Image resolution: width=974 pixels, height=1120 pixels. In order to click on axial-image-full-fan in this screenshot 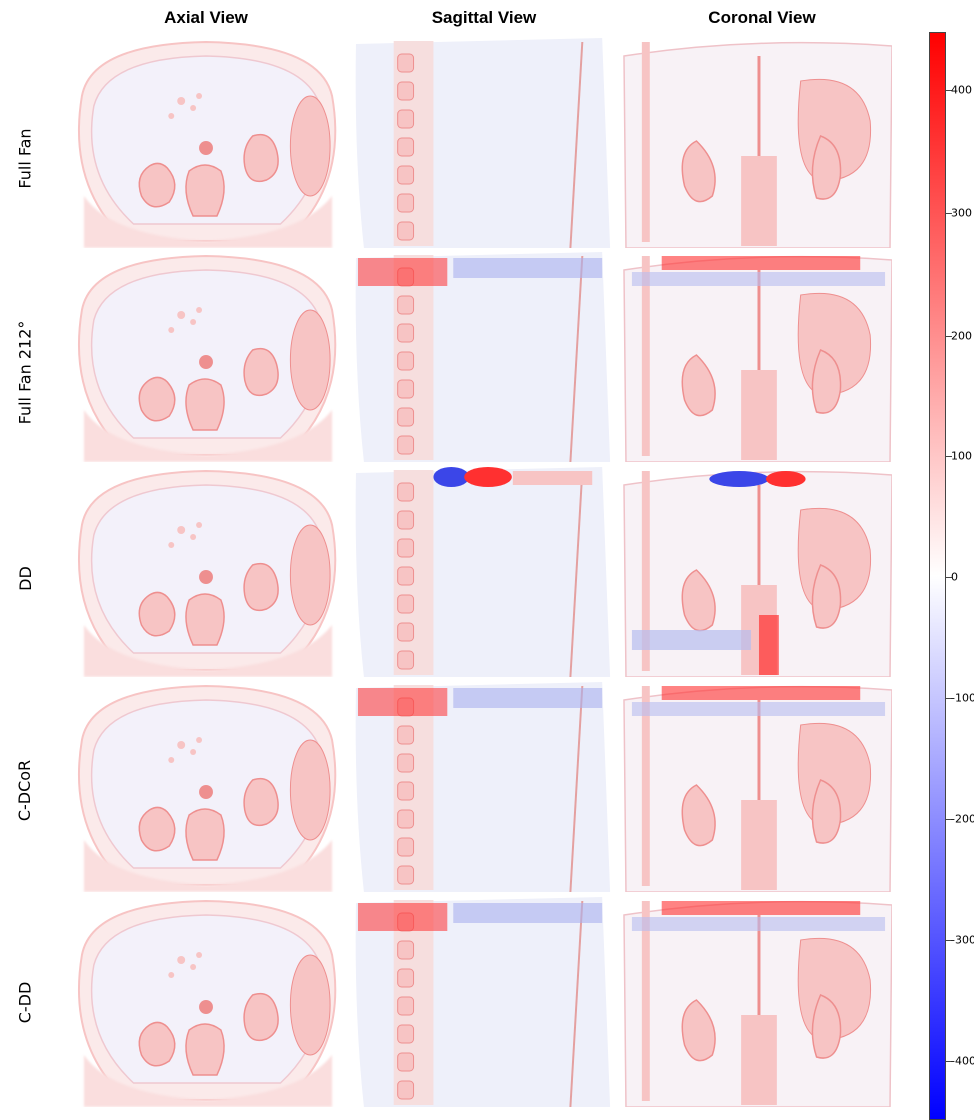, I will do `click(207, 142)`.